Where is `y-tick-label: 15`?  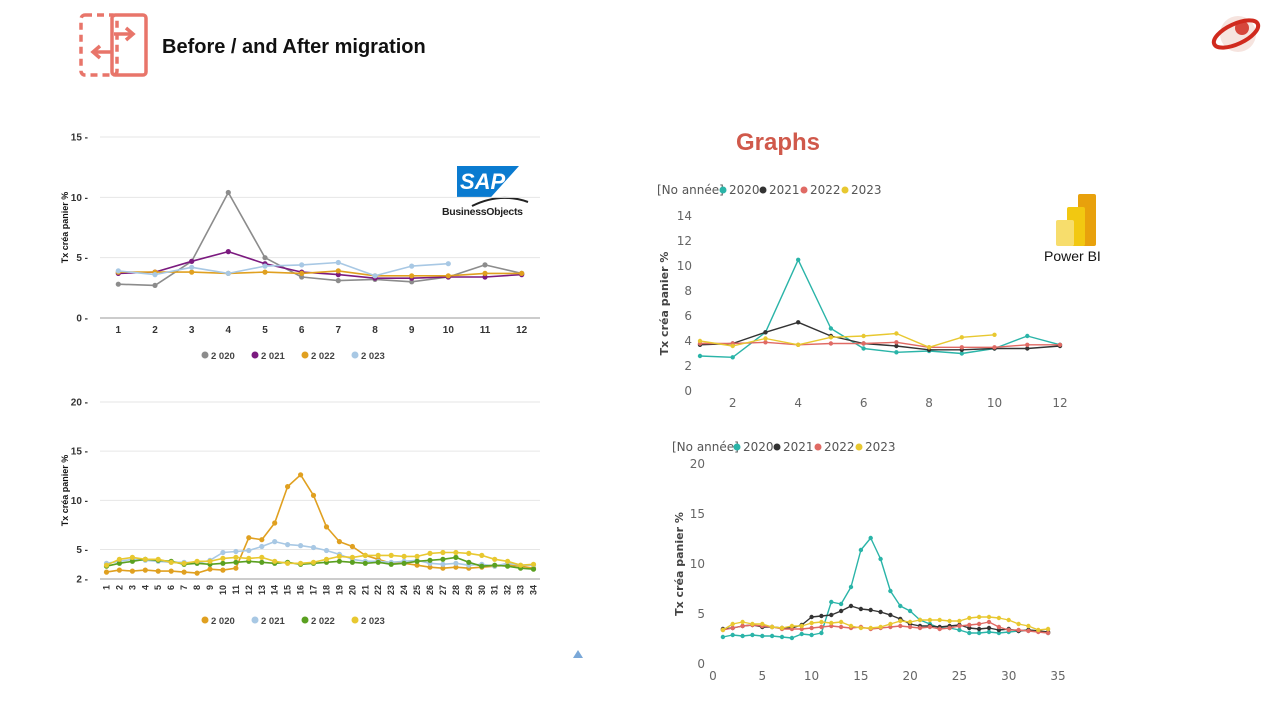 y-tick-label: 15 is located at coordinates (697, 514).